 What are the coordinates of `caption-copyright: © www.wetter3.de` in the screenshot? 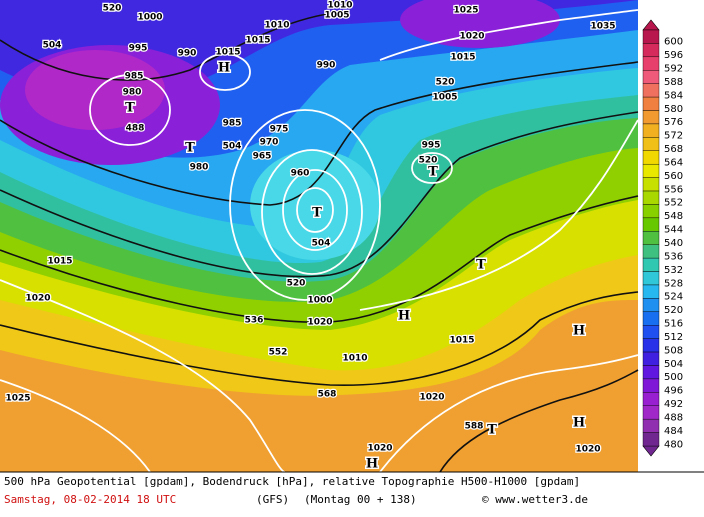 It's located at (535, 499).